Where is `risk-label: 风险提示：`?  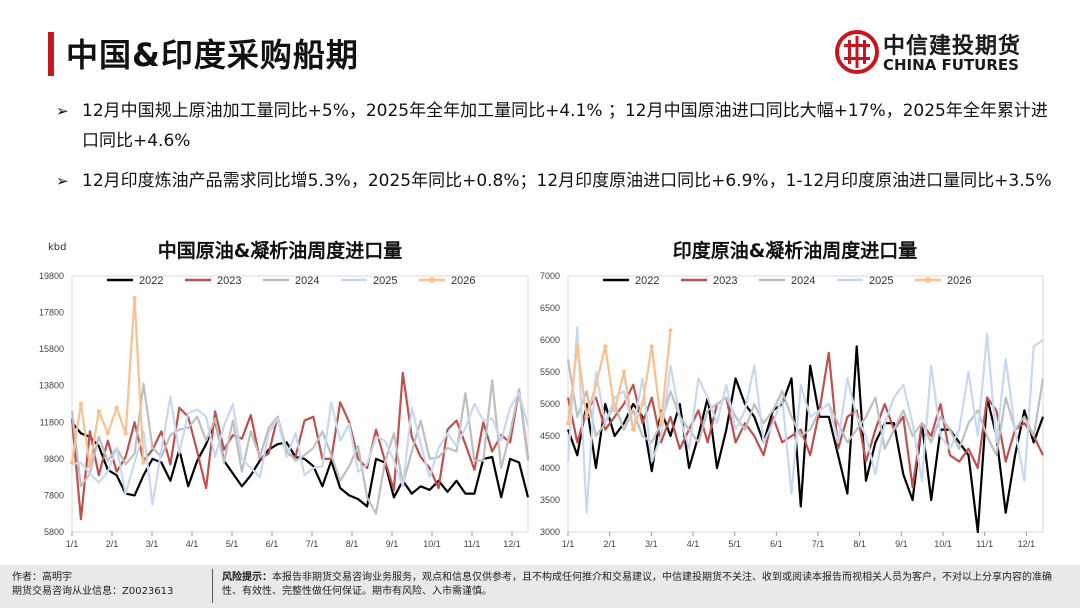
risk-label: 风险提示： is located at coordinates (247, 577).